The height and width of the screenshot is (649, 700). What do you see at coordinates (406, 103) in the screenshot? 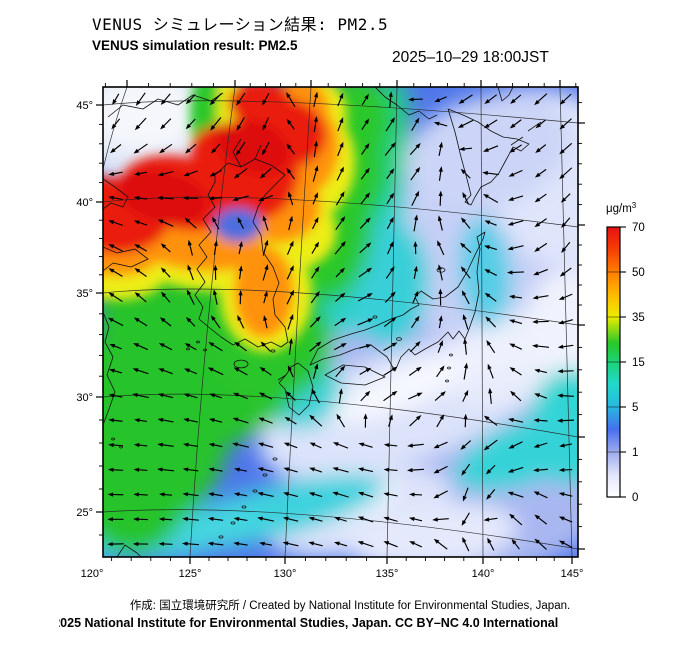
I see `coastline` at bounding box center [406, 103].